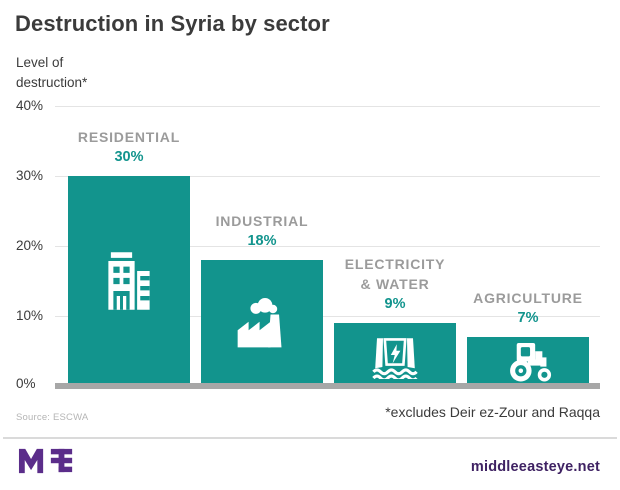 This screenshot has width=620, height=490. I want to click on x-axis-baseline, so click(327, 386).